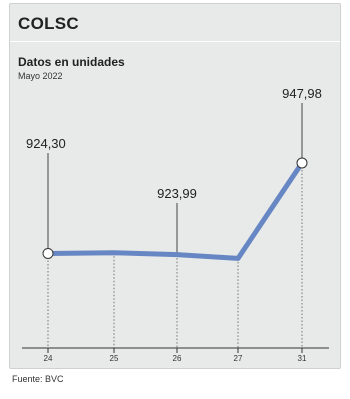  I want to click on x-tick-label: 25, so click(114, 358).